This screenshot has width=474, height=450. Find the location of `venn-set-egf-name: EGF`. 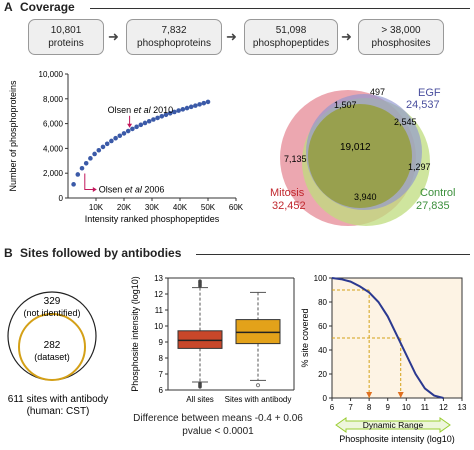

venn-set-egf-name: EGF is located at coordinates (429, 93).